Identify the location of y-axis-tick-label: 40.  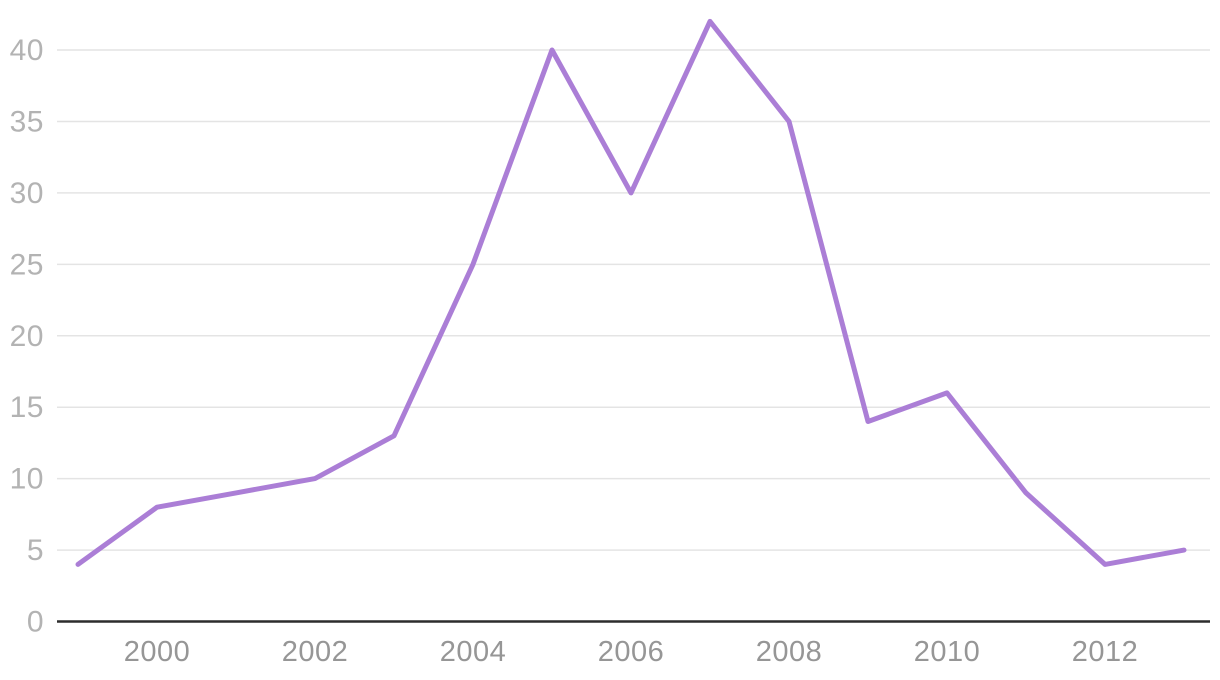
(27, 50).